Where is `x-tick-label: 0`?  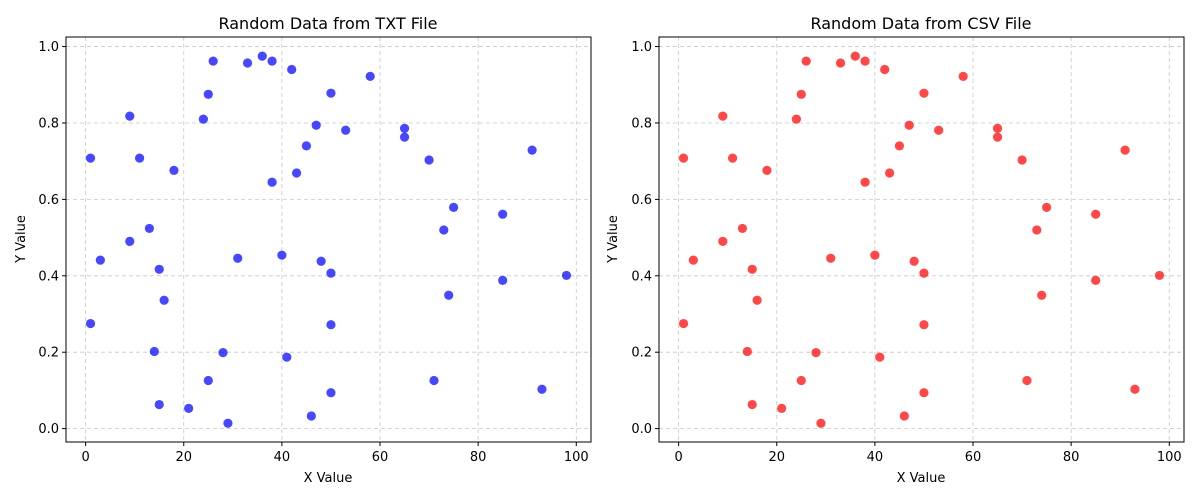 x-tick-label: 0 is located at coordinates (85, 457).